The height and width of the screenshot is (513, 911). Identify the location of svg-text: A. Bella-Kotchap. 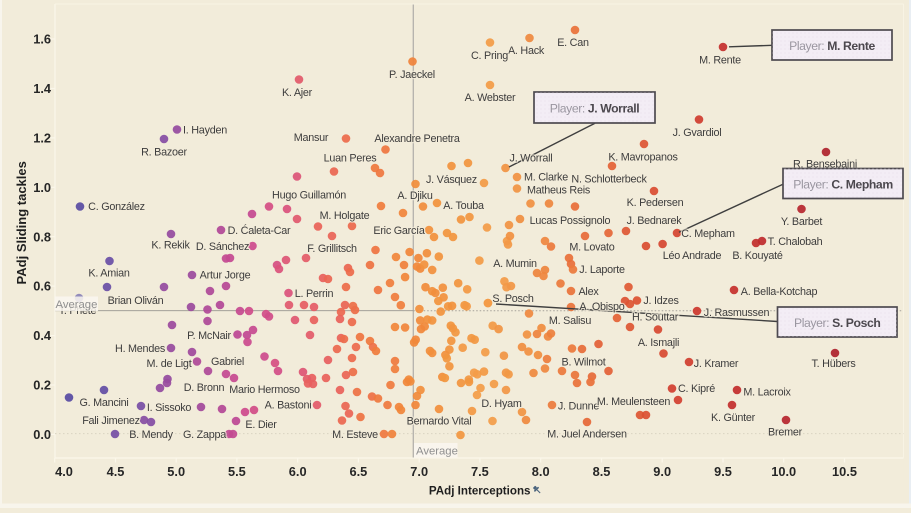
(779, 292).